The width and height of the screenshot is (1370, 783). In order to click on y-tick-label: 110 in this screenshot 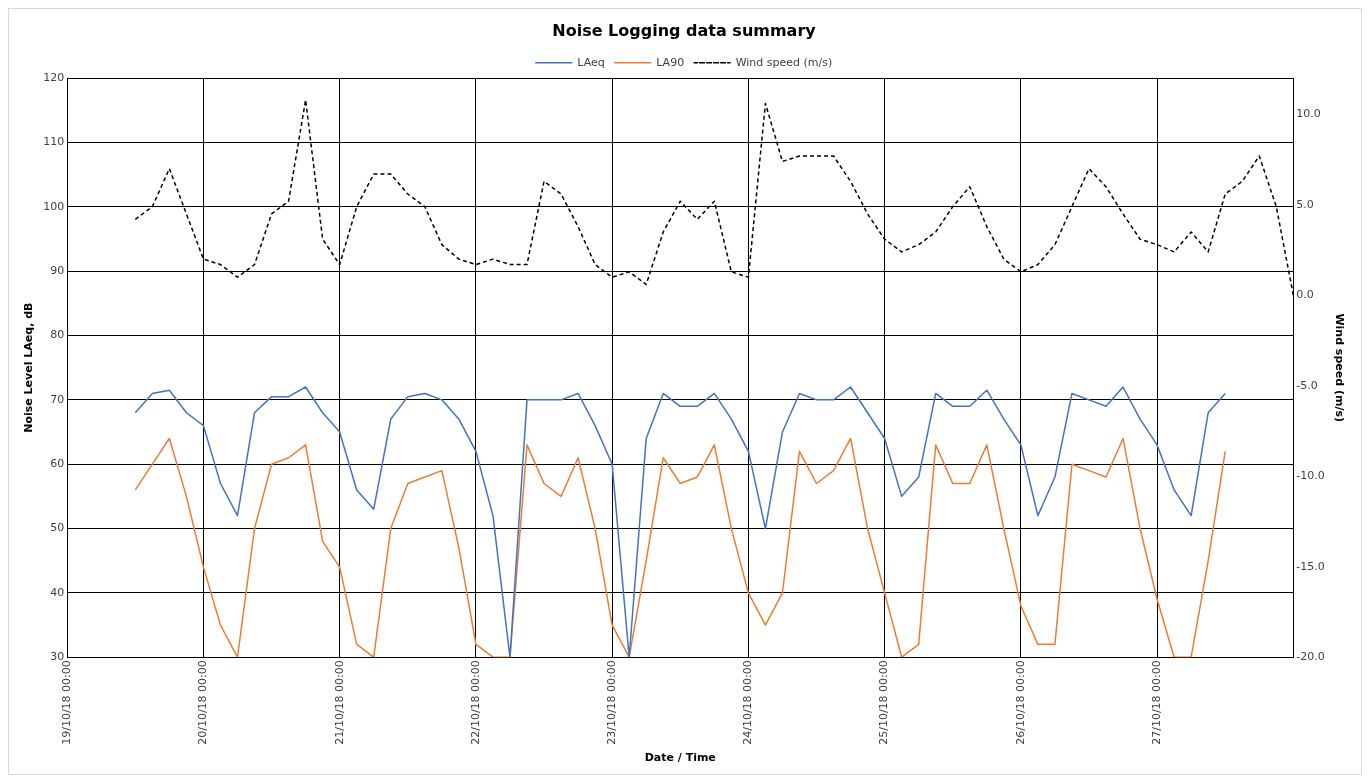, I will do `click(54, 142)`.